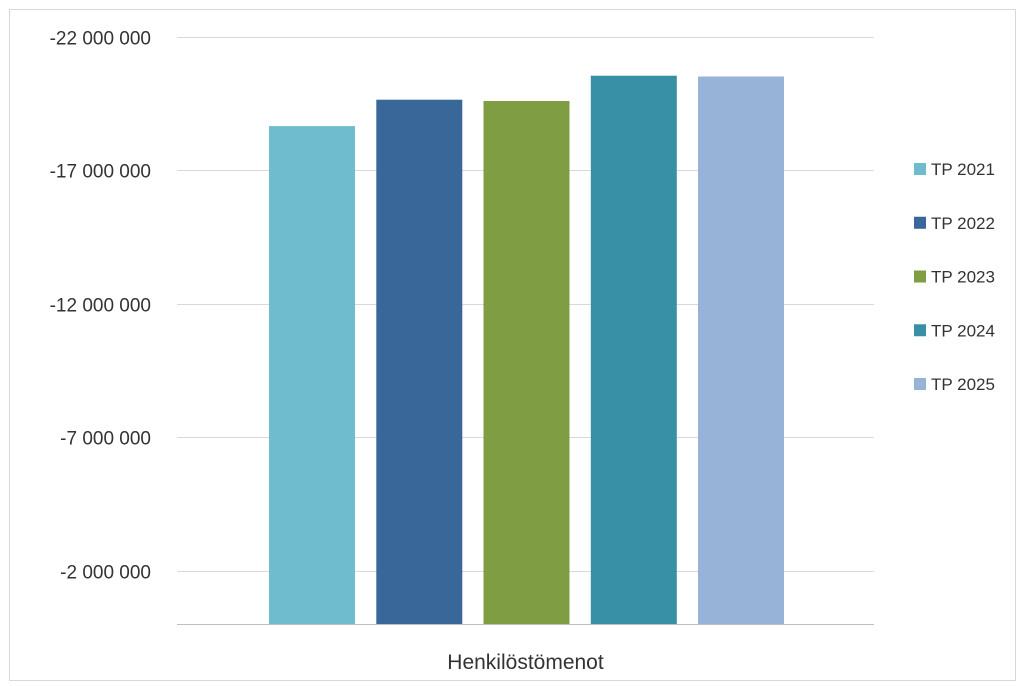 This screenshot has height=686, width=1025. What do you see at coordinates (100, 172) in the screenshot?
I see `y-tick-label: -17 000 000` at bounding box center [100, 172].